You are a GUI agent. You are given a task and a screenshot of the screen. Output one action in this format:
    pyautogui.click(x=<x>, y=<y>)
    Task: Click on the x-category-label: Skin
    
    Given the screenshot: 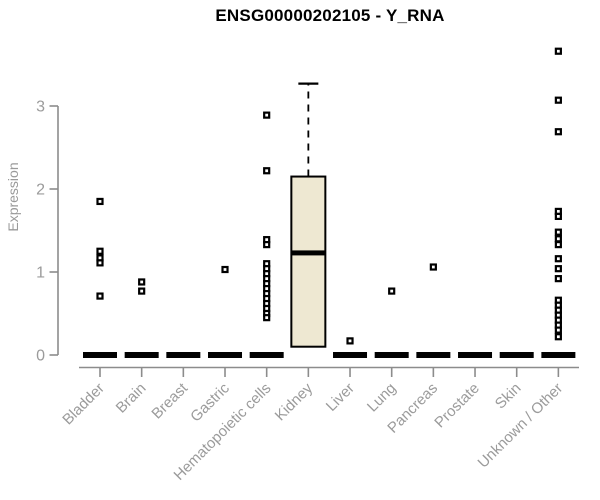 What is the action you would take?
    pyautogui.click(x=508, y=396)
    